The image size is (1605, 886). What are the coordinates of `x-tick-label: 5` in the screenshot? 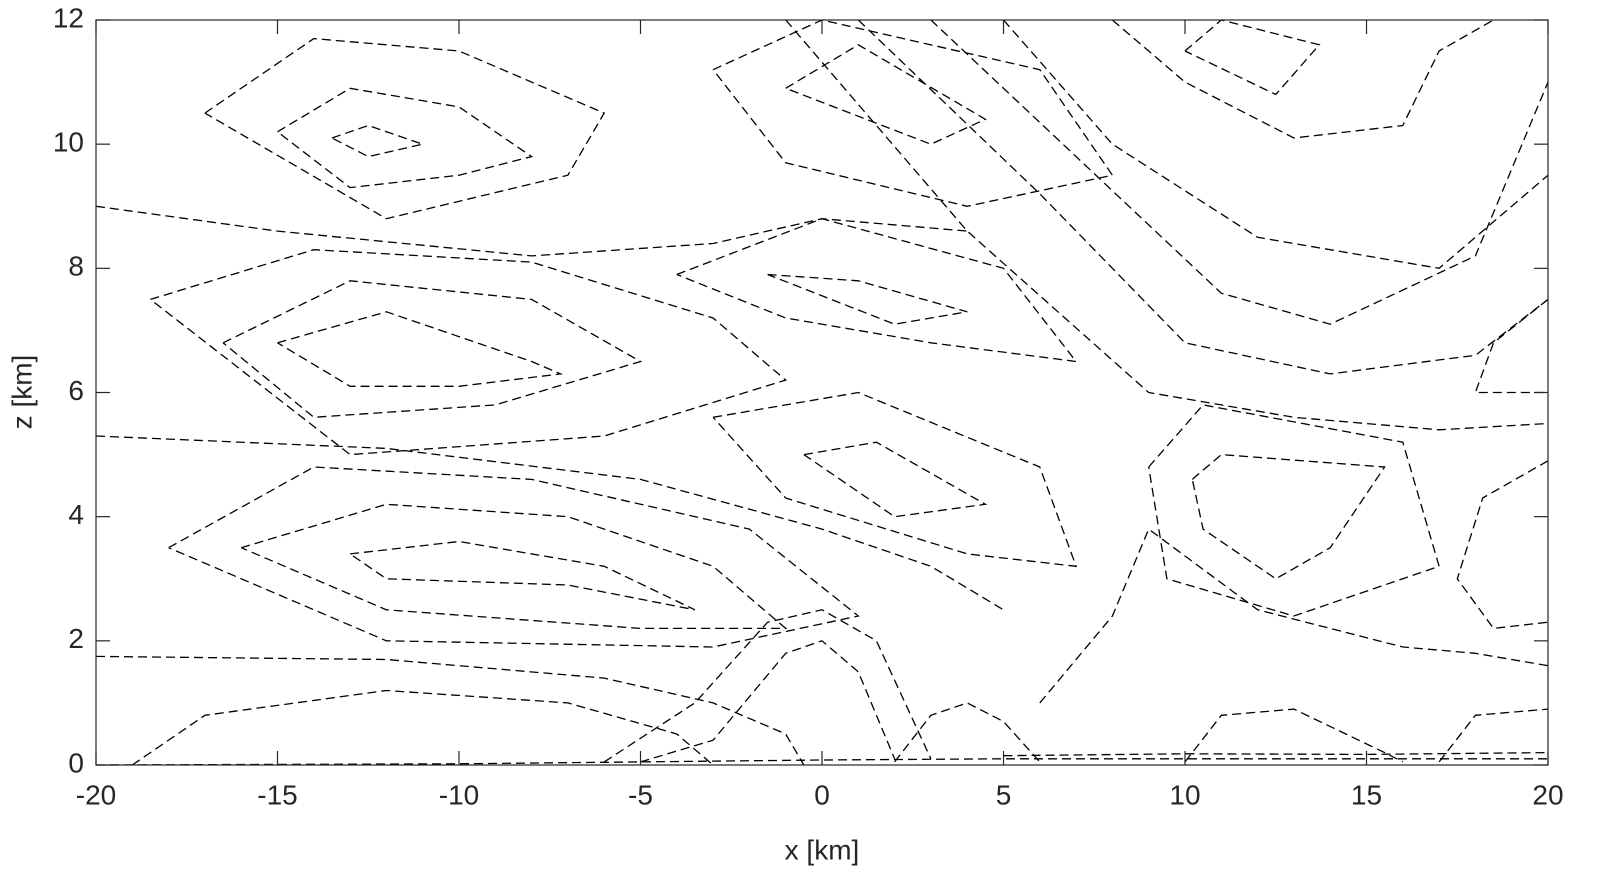 It's located at (1004, 794).